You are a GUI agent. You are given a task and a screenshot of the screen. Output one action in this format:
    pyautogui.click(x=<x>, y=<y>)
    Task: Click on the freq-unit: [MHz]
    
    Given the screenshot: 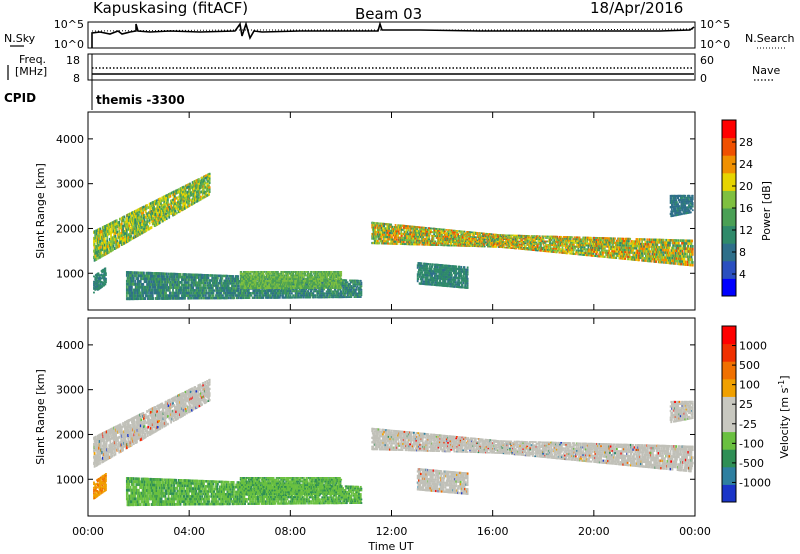 What is the action you would take?
    pyautogui.click(x=31, y=71)
    